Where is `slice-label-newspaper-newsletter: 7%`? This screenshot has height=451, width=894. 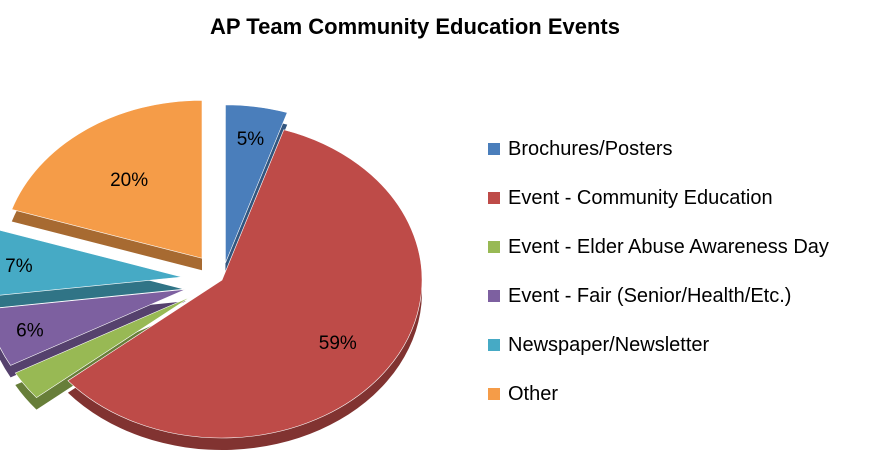
slice-label-newspaper-newsletter: 7% is located at coordinates (19, 266).